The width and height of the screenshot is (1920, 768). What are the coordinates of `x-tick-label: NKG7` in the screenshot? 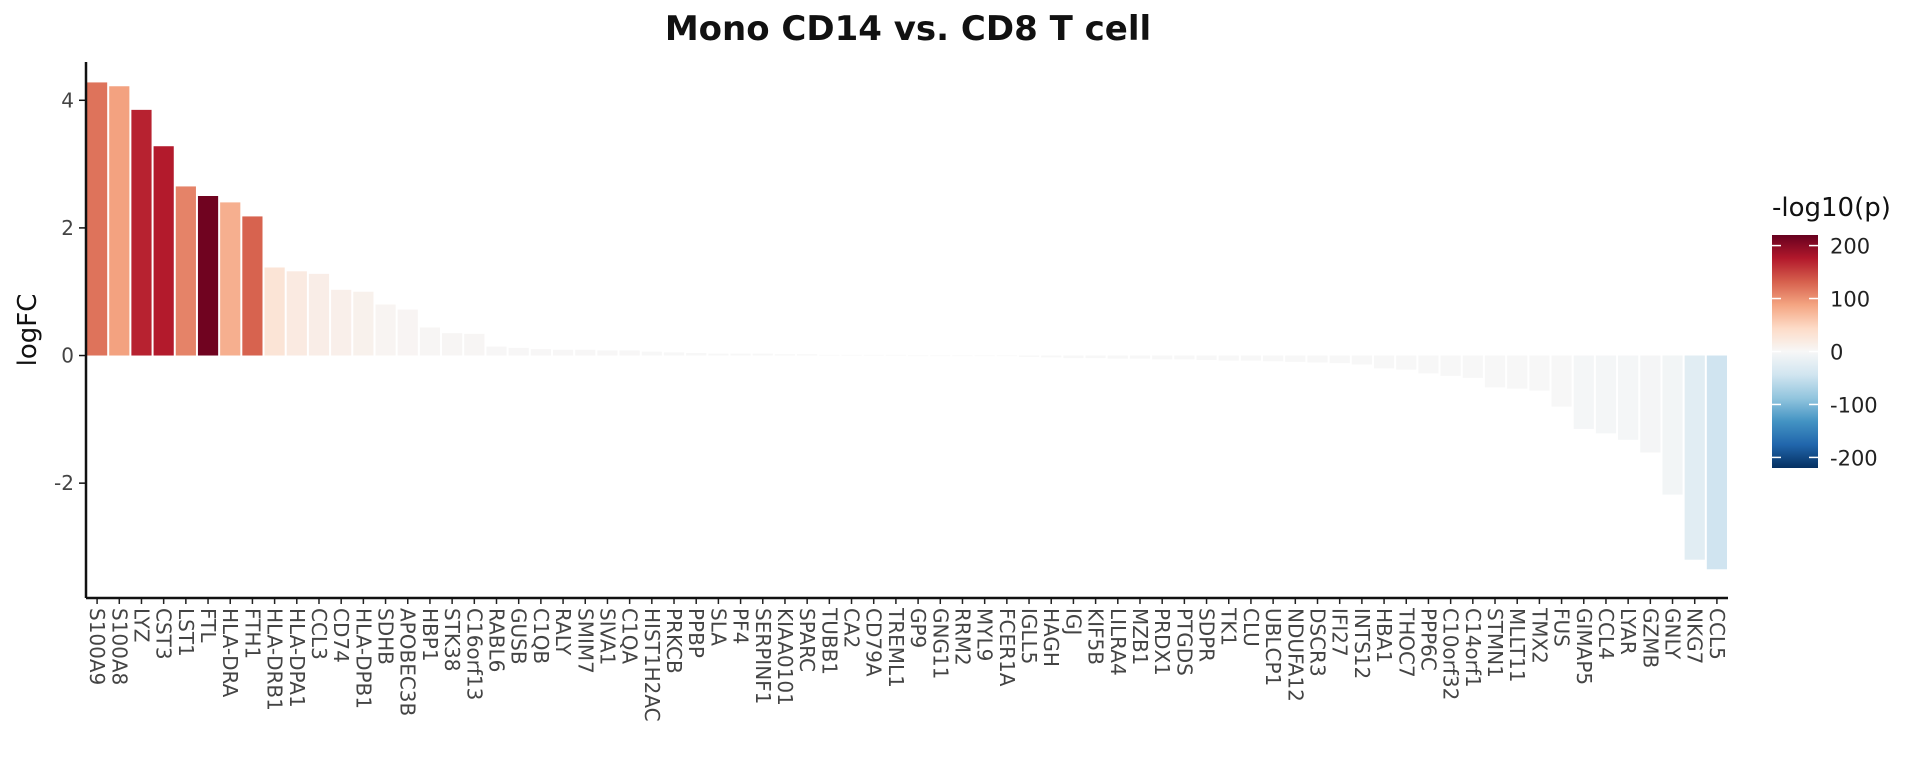 It's located at (1695, 636).